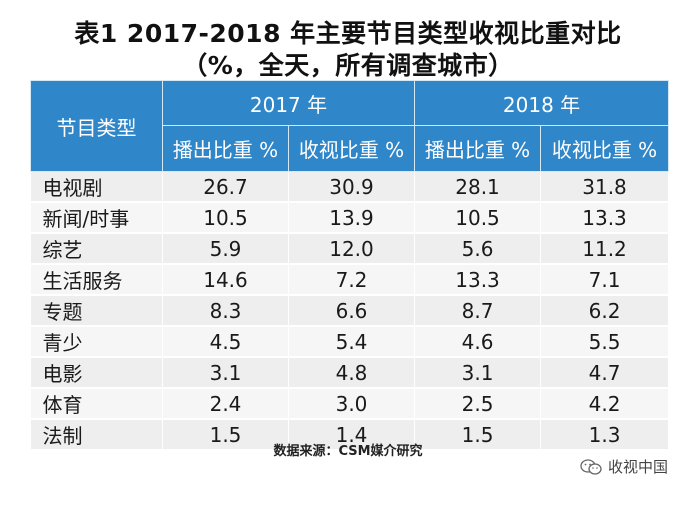 This screenshot has width=696, height=507. What do you see at coordinates (605, 404) in the screenshot?
I see `table-cell: 4.2` at bounding box center [605, 404].